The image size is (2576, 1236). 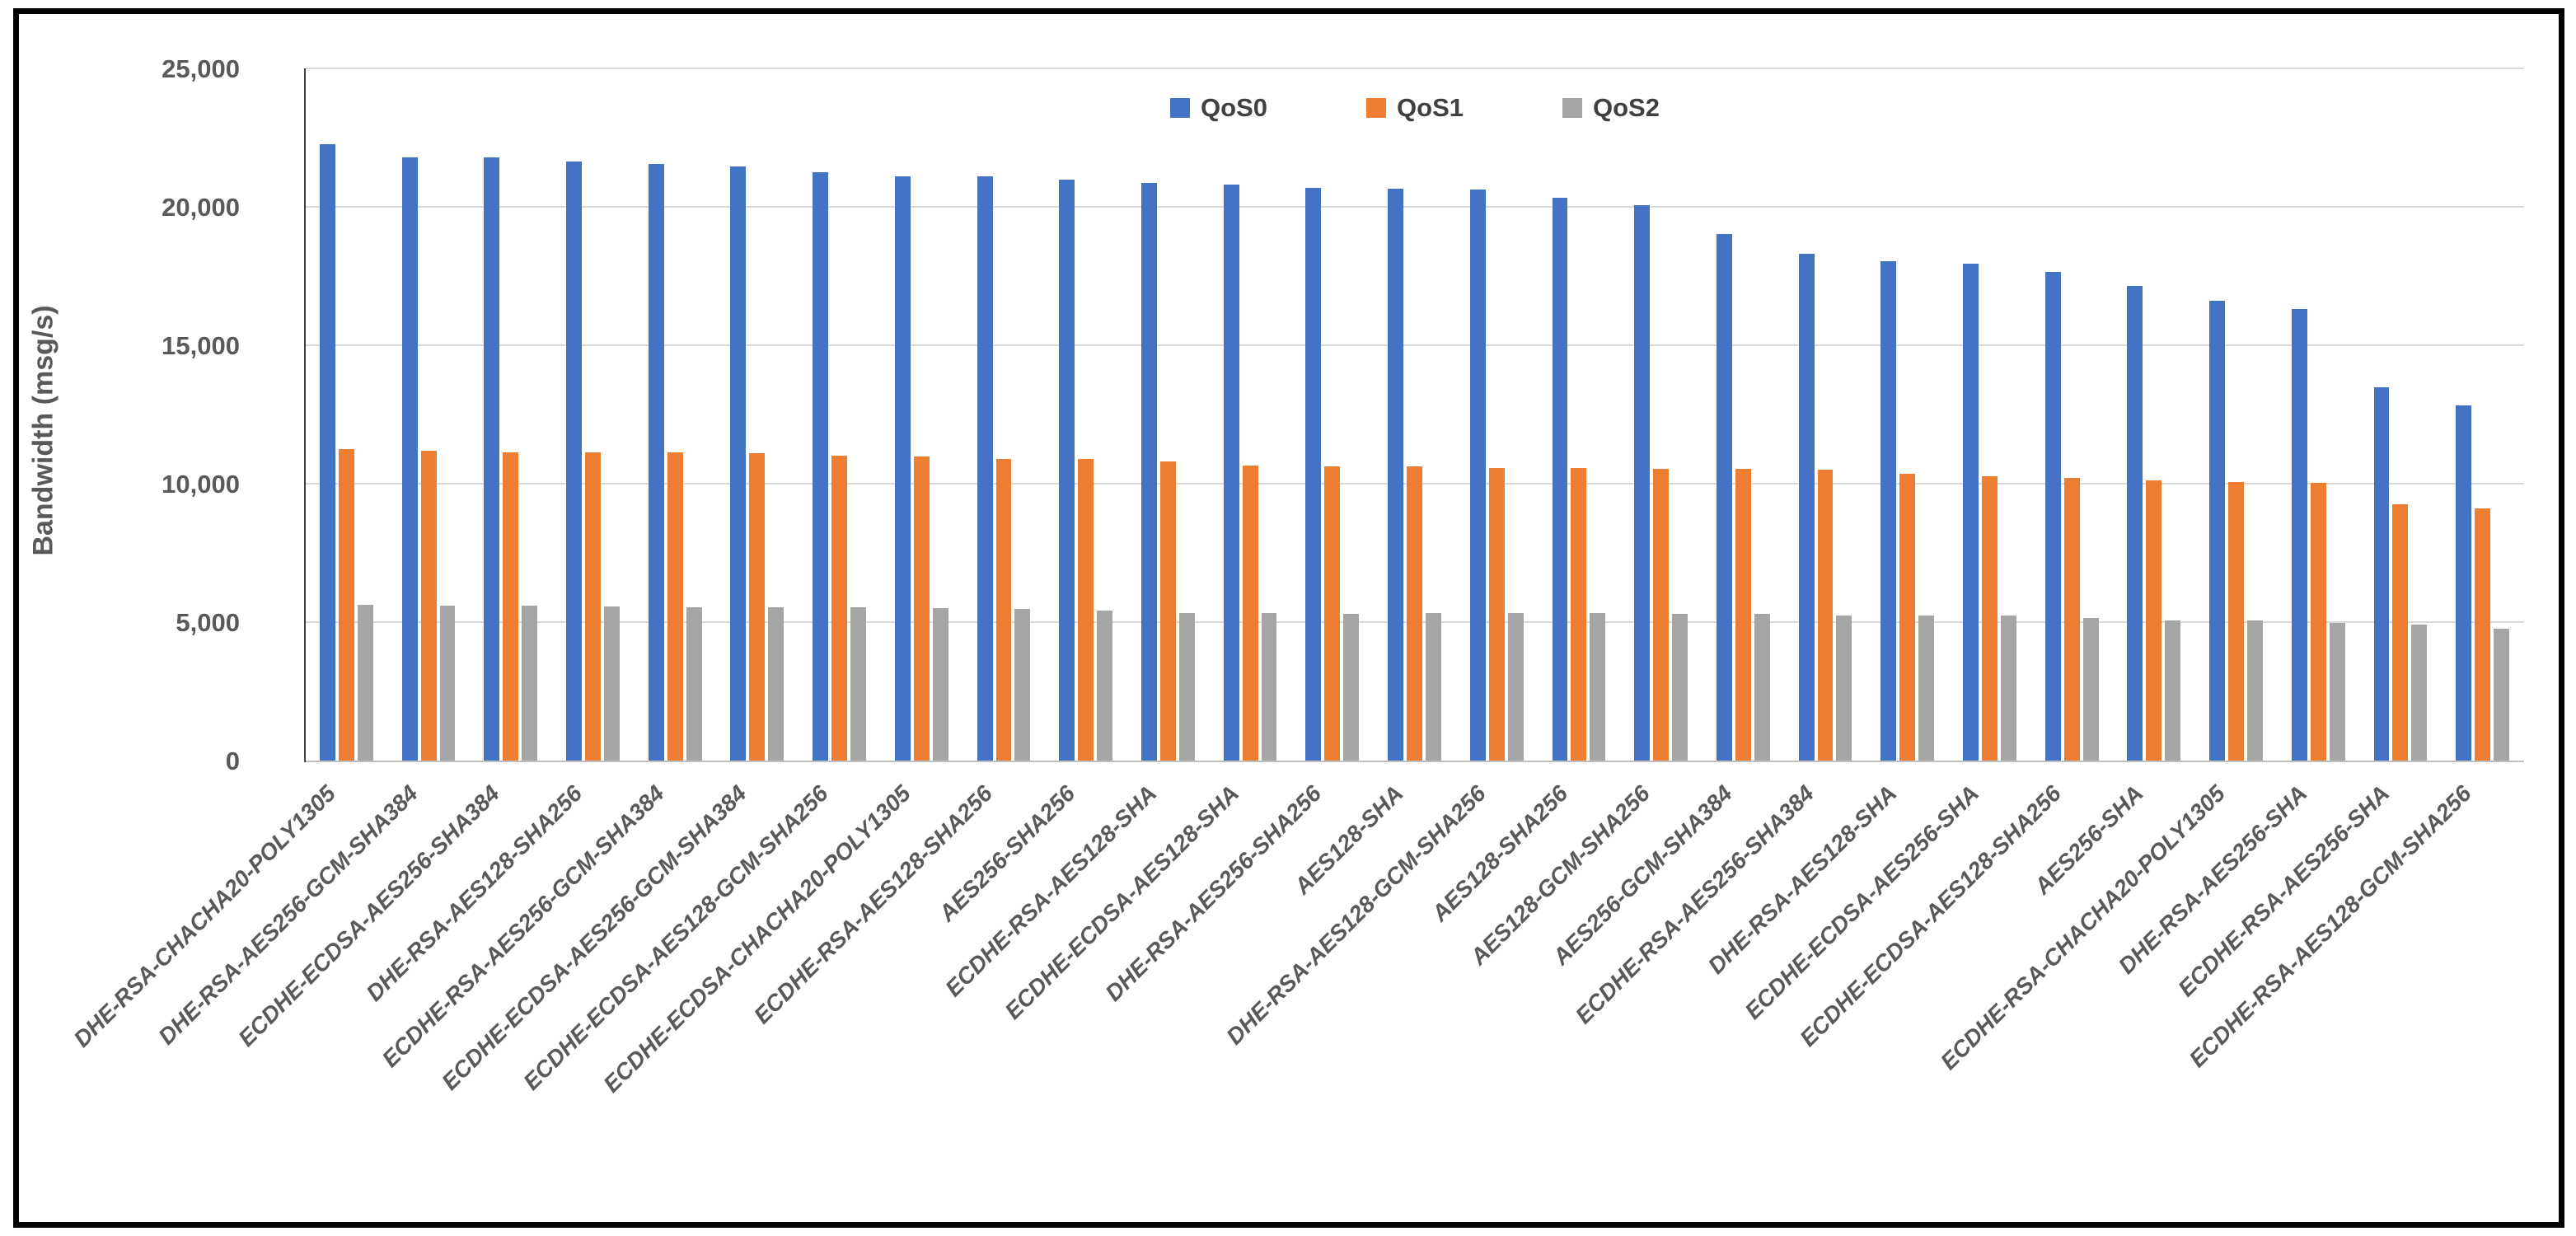 I want to click on x-tick-label: ECDHE-RSA-CHACHA20-POLY1305, so click(x=2082, y=927).